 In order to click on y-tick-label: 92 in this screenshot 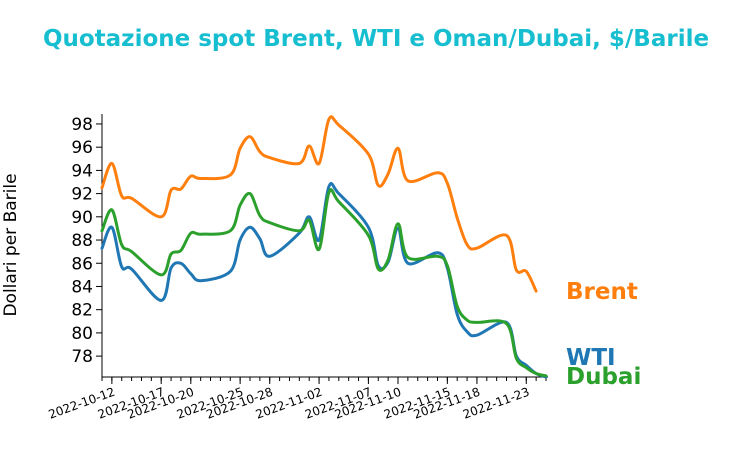, I will do `click(82, 195)`.